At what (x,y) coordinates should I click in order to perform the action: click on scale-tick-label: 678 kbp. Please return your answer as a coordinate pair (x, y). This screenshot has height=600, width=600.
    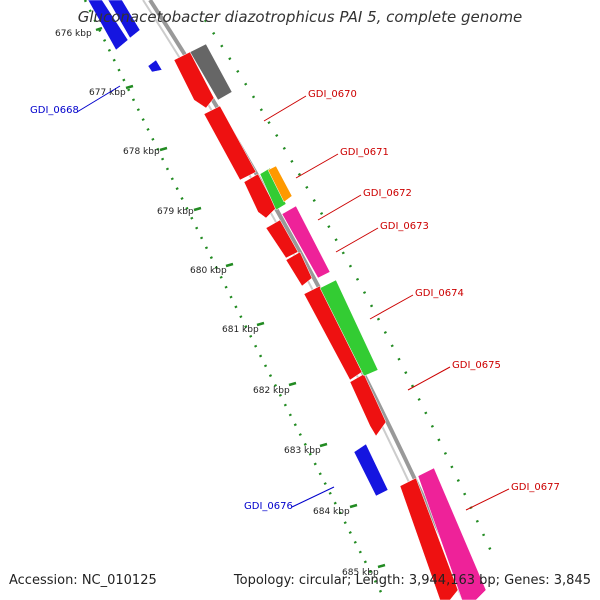
    Looking at the image, I should click on (141, 152).